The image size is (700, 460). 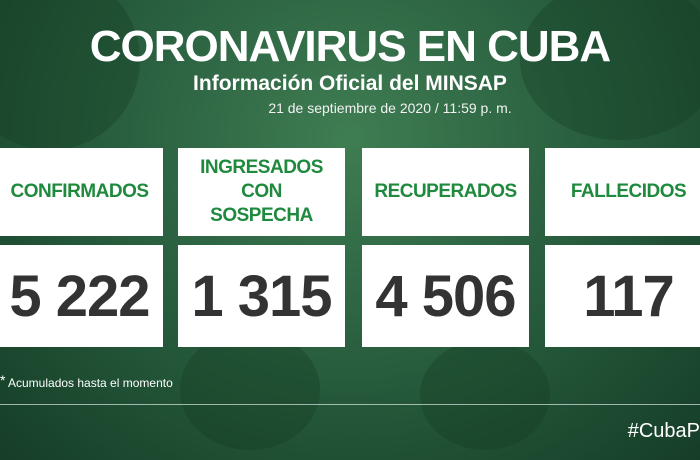 I want to click on title: CORONAVIRUS EN CUBA, so click(x=350, y=46).